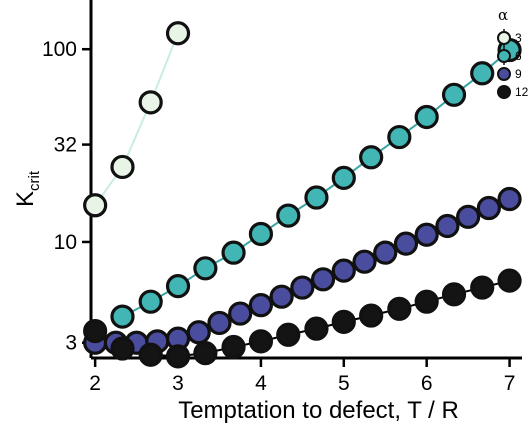 This screenshot has width=531, height=433. What do you see at coordinates (344, 383) in the screenshot?
I see `x-tick-label: 5` at bounding box center [344, 383].